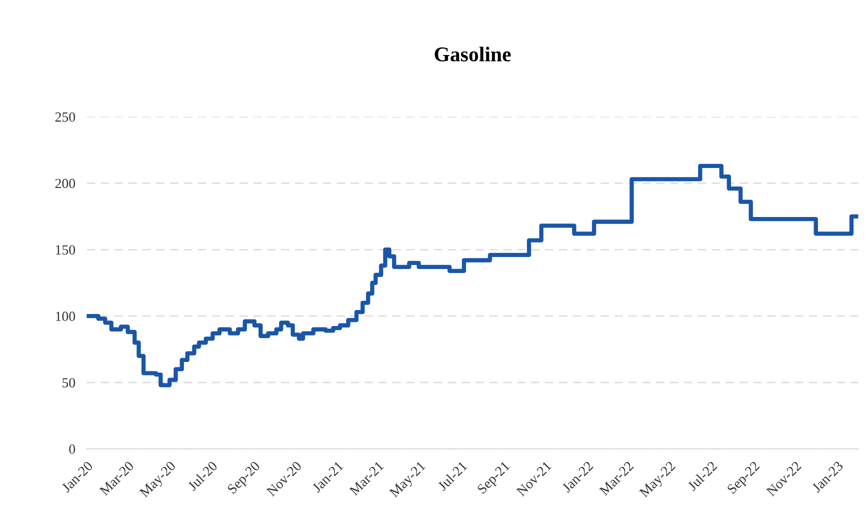 This screenshot has width=867, height=519. I want to click on y-tick-label: 250, so click(65, 117).